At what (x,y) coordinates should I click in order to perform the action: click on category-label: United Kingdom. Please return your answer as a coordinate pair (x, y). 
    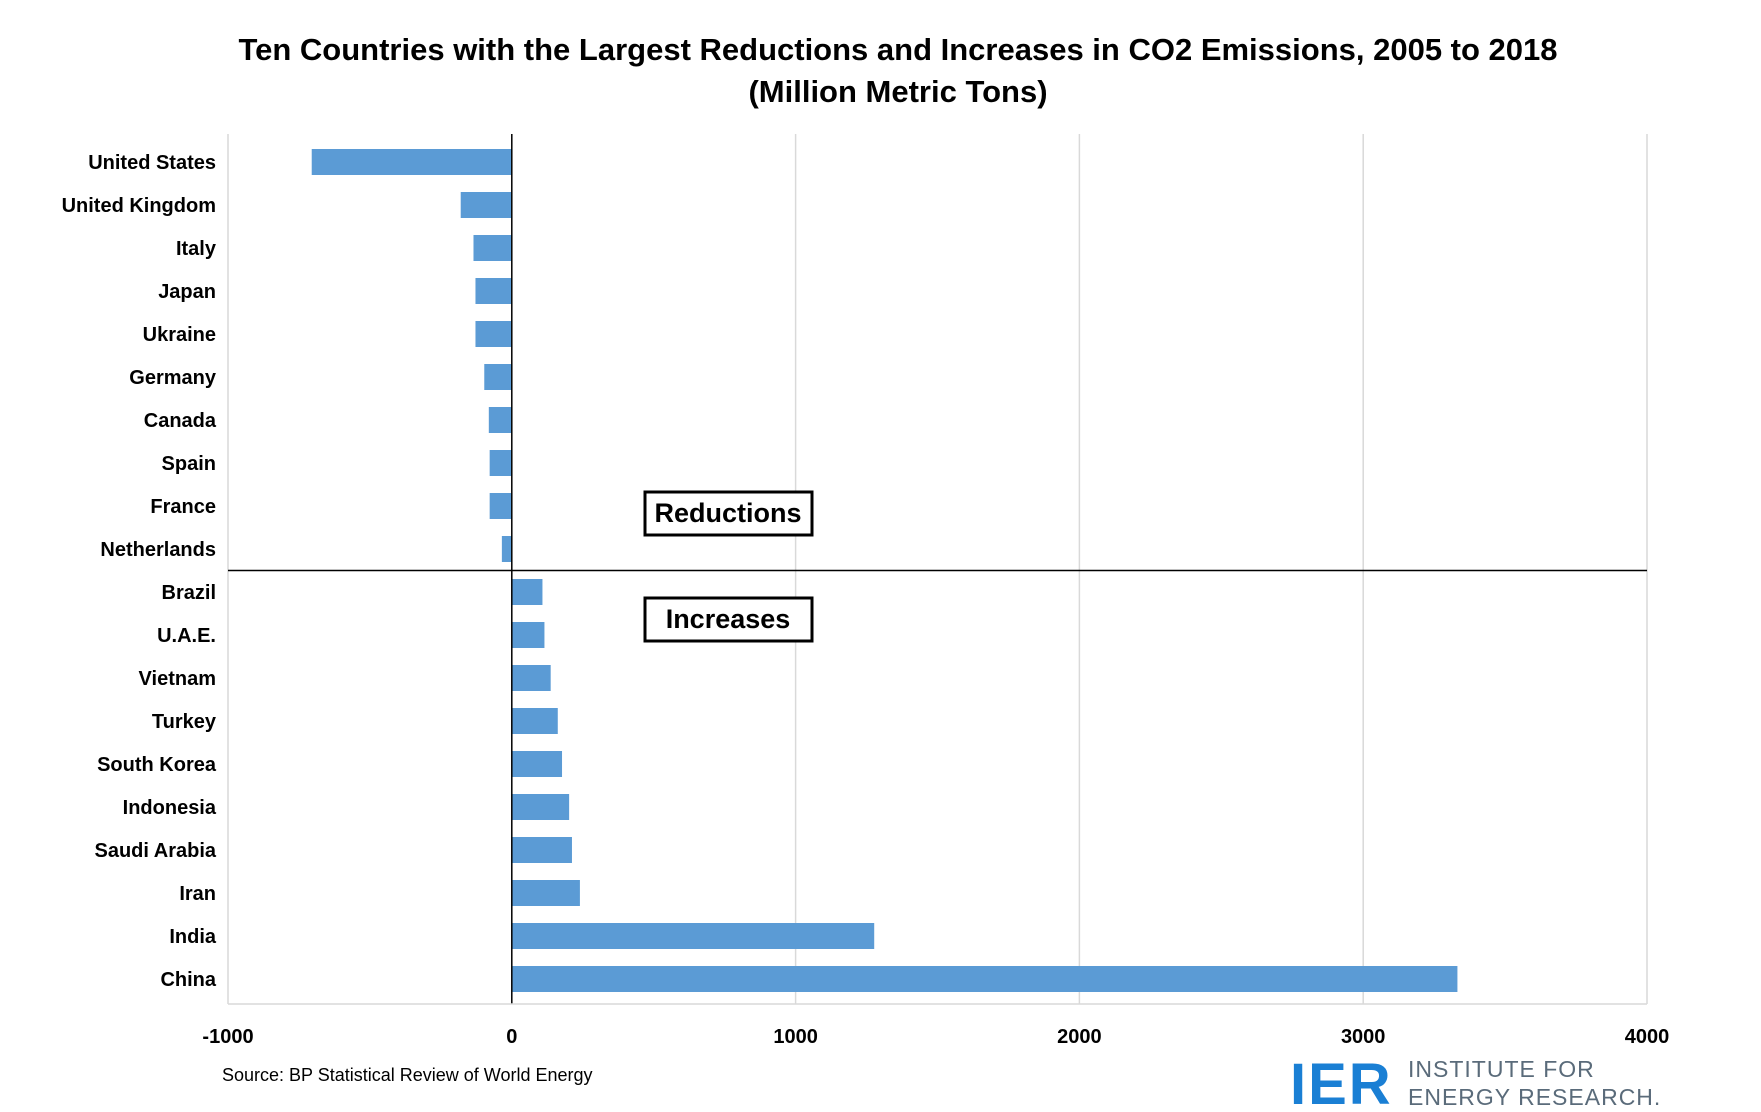
    Looking at the image, I should click on (139, 206).